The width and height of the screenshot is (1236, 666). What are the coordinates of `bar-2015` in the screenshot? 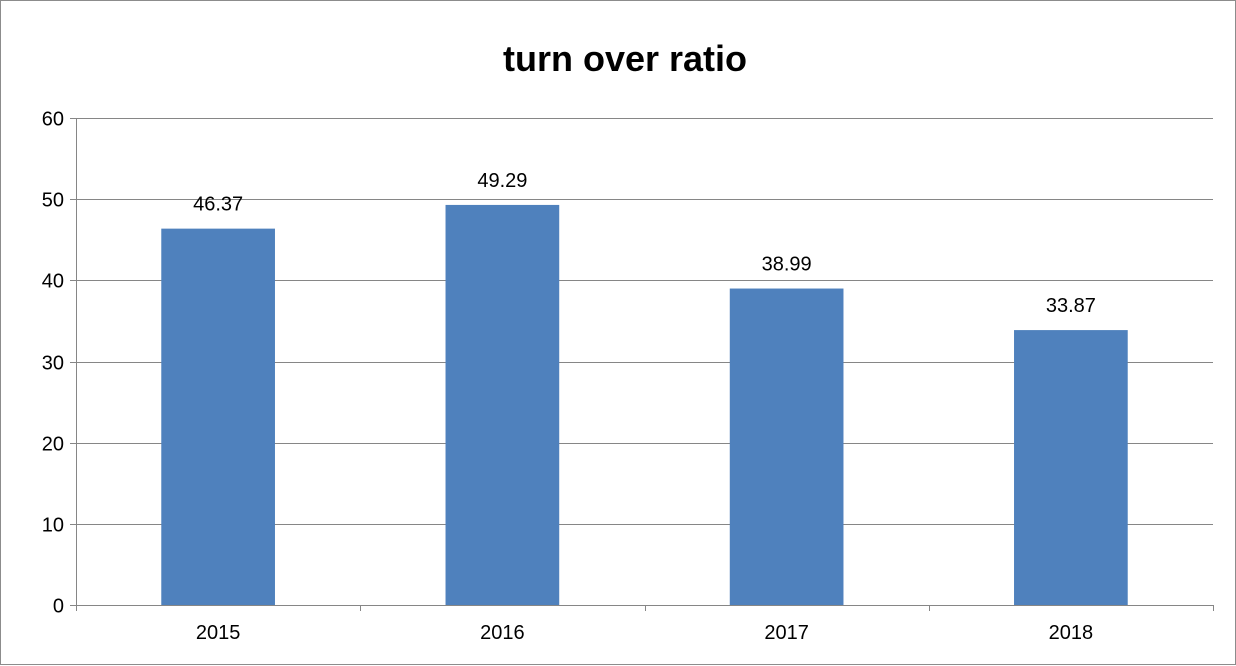 It's located at (218, 416).